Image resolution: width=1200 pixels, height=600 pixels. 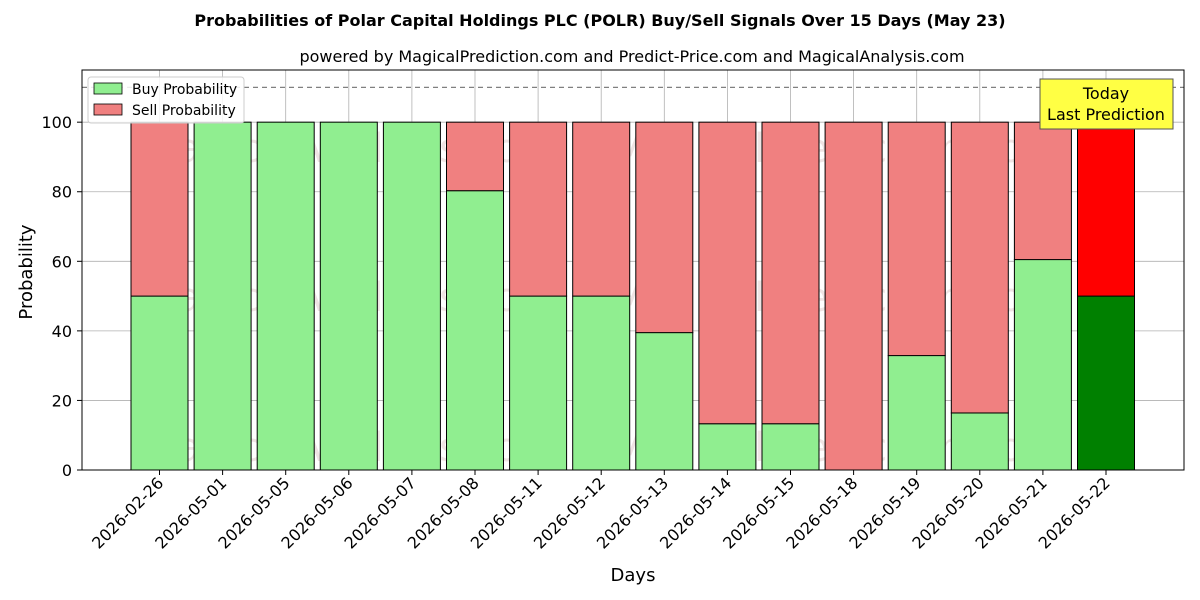 I want to click on x-axis-label: Days, so click(x=633, y=575).